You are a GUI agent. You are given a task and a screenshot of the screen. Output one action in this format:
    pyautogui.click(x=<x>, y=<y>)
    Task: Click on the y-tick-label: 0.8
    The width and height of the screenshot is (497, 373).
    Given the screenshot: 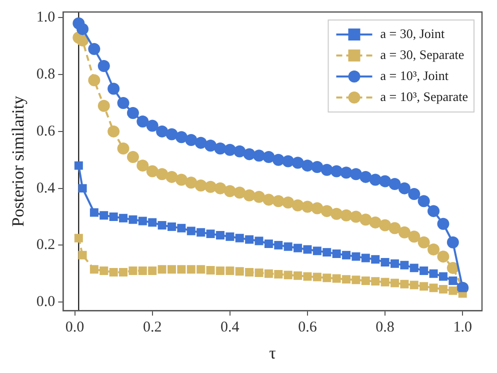 What is the action you would take?
    pyautogui.click(x=46, y=74)
    